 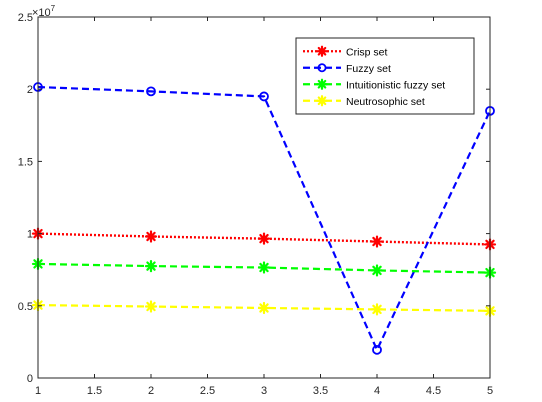 I want to click on y-tick-label: 1, so click(x=30, y=235).